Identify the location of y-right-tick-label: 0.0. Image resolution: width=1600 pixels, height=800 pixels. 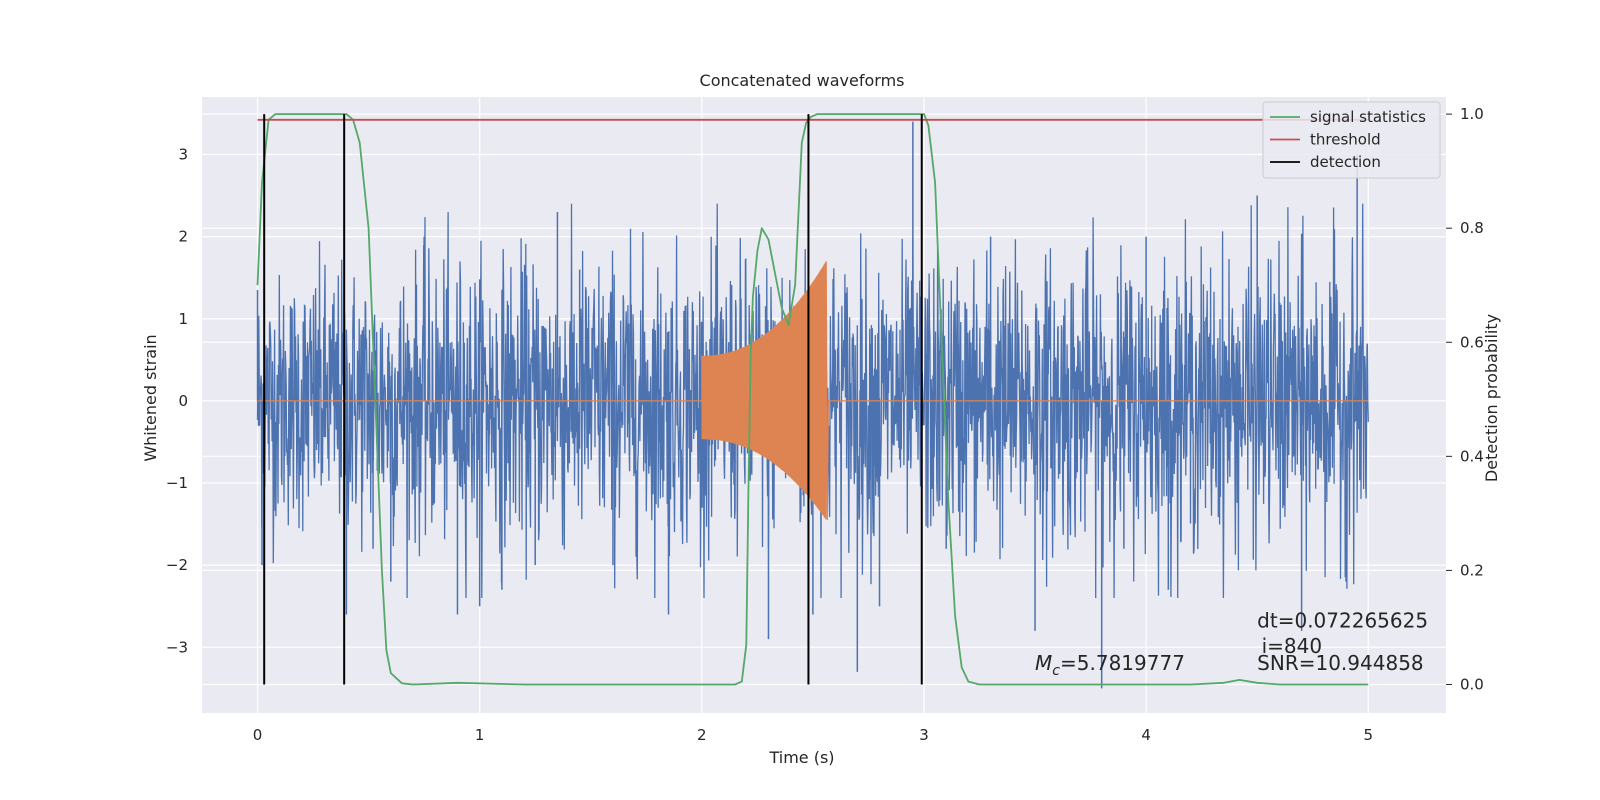
(1472, 684).